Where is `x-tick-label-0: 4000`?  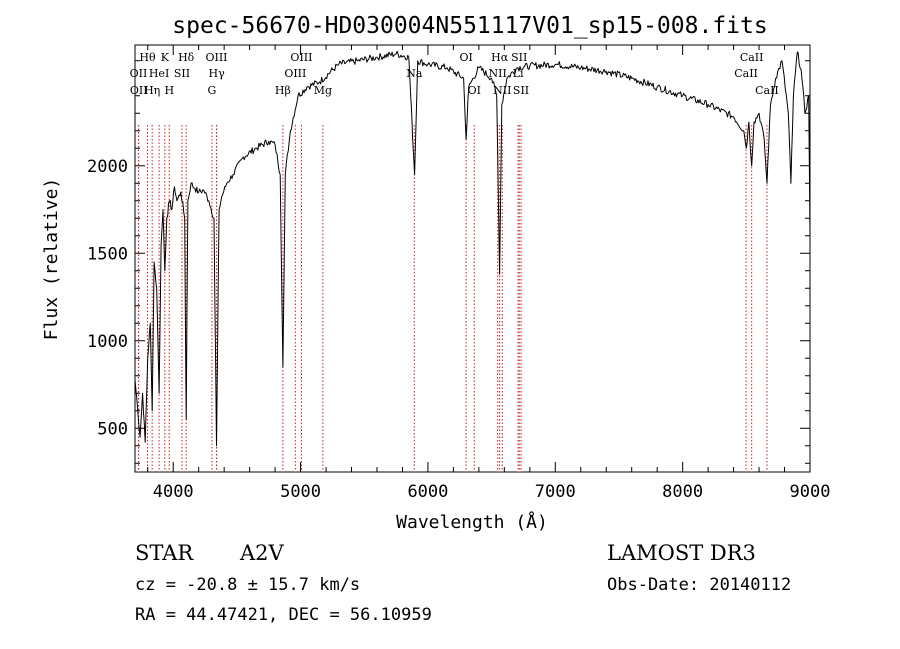 x-tick-label-0: 4000 is located at coordinates (173, 492).